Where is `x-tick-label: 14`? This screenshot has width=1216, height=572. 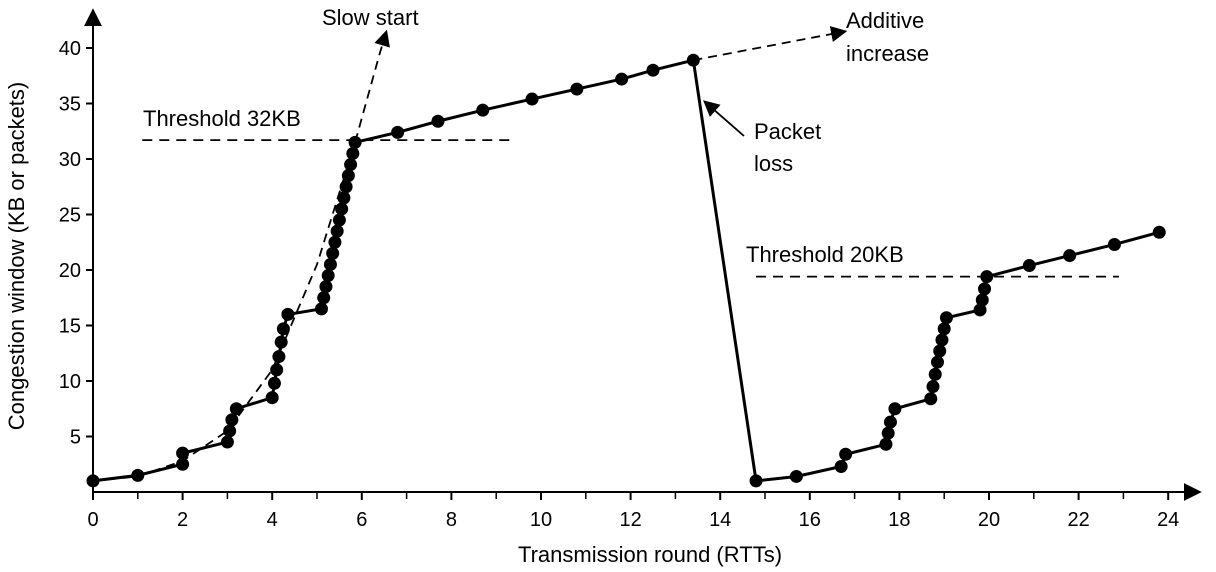 x-tick-label: 14 is located at coordinates (720, 520).